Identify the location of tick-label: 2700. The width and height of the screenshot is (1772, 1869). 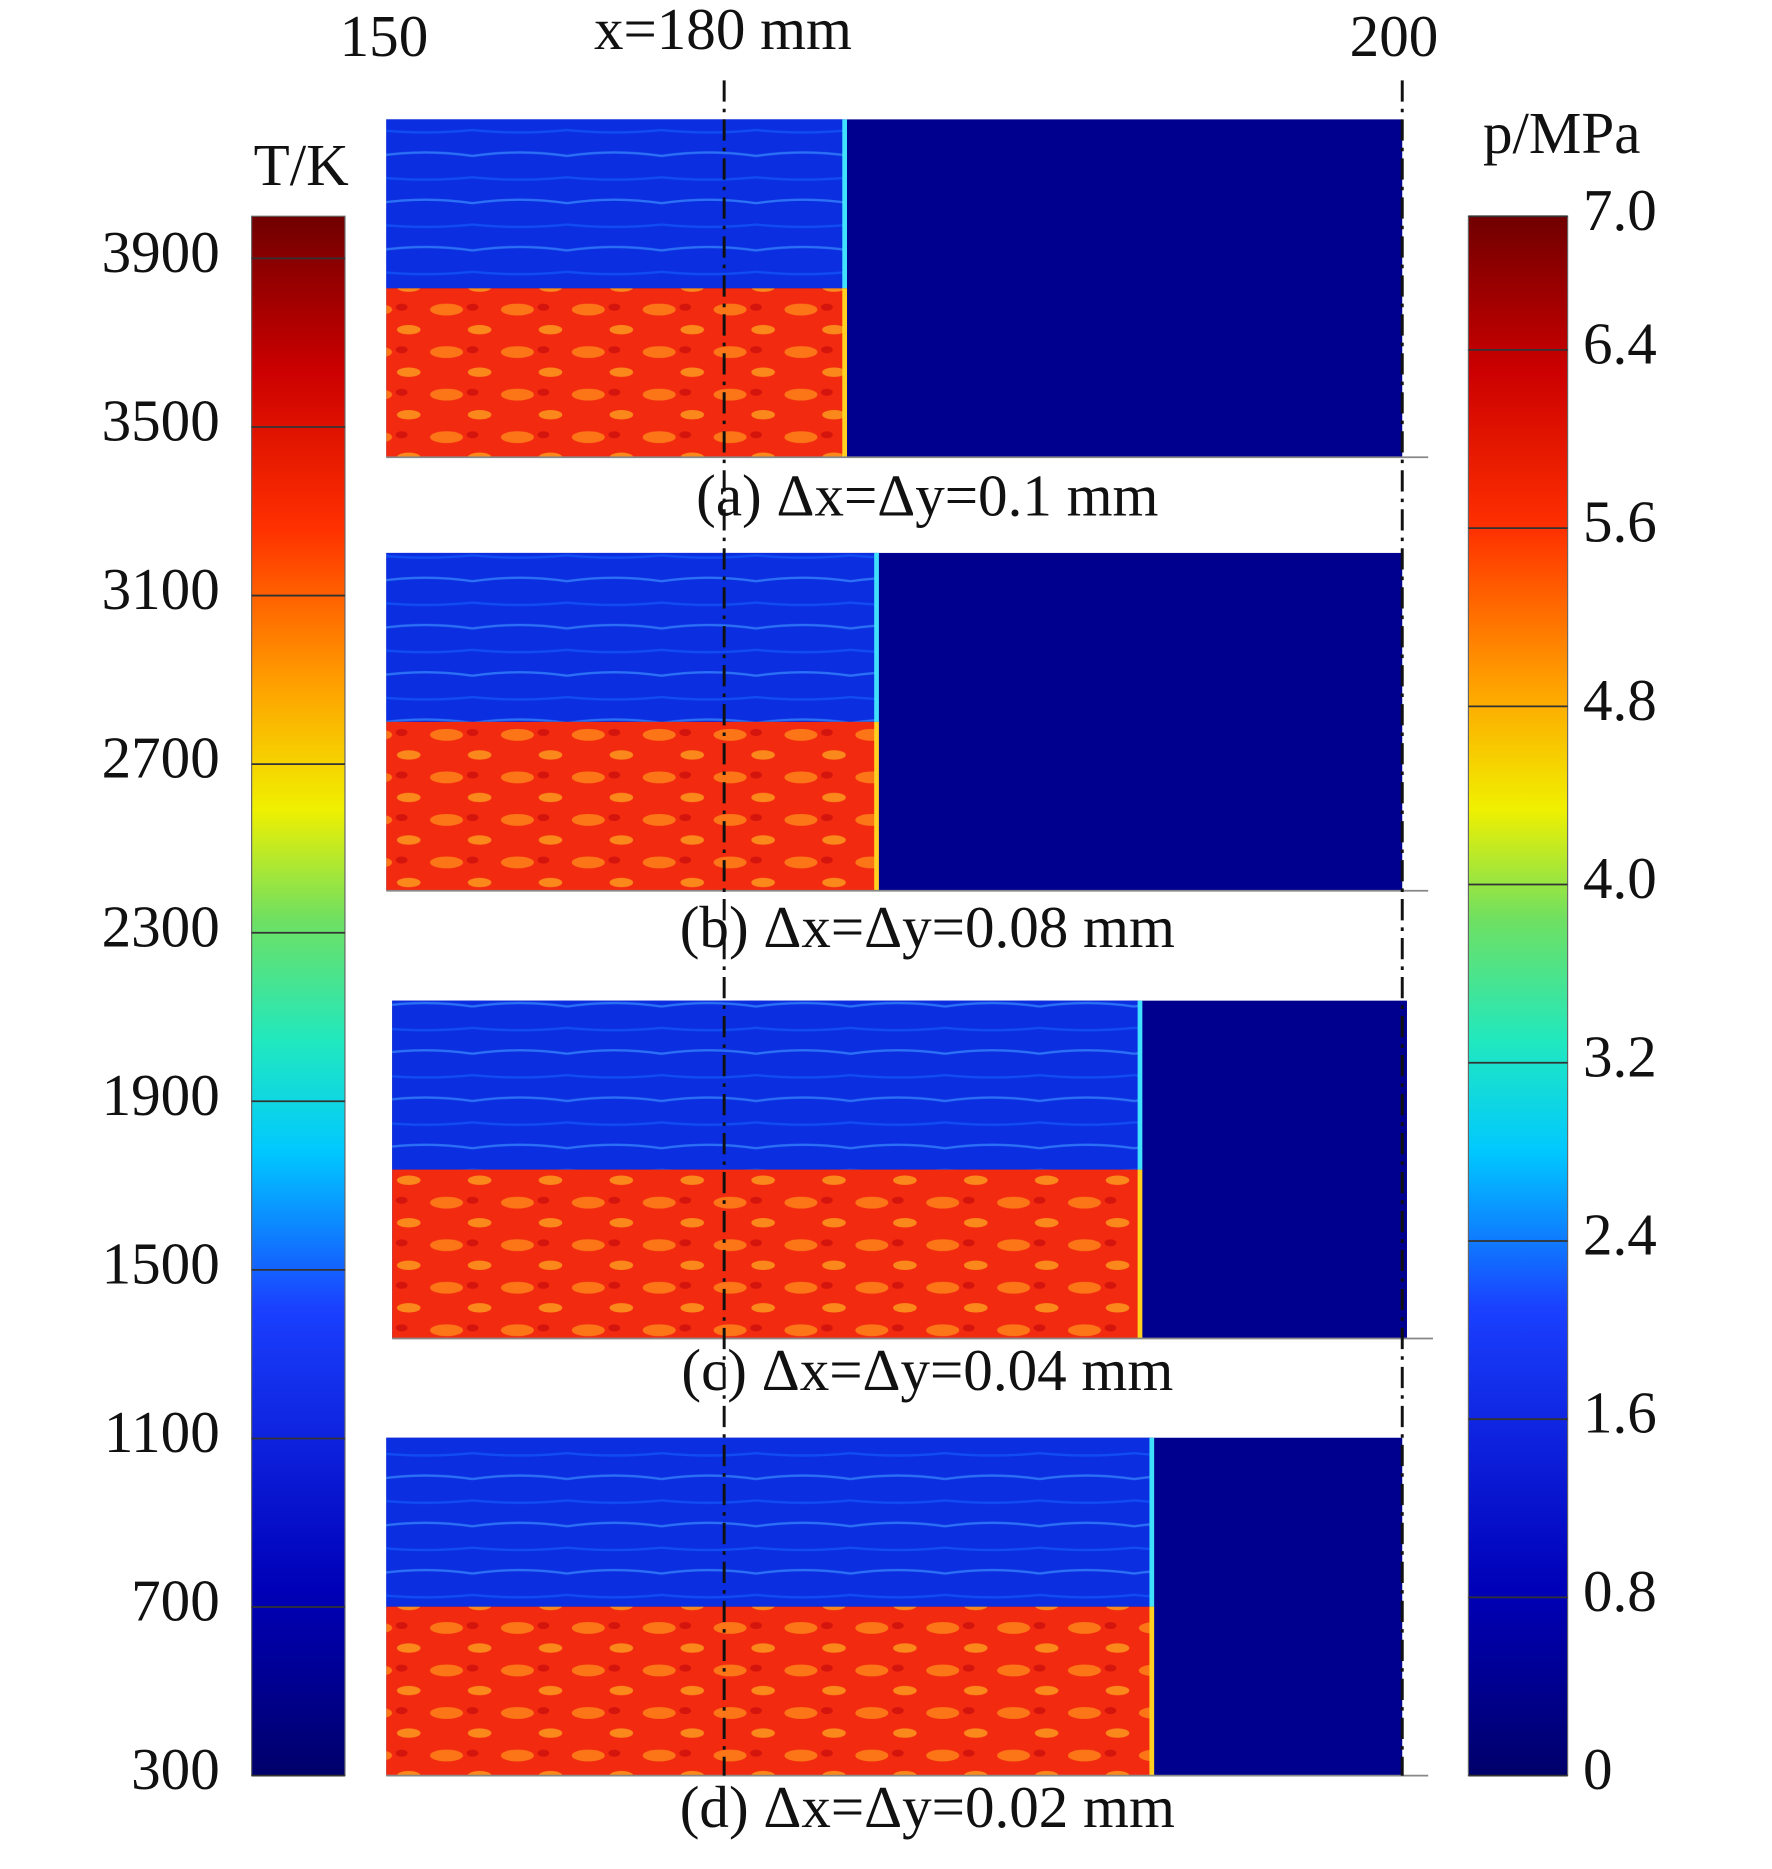
(161, 758).